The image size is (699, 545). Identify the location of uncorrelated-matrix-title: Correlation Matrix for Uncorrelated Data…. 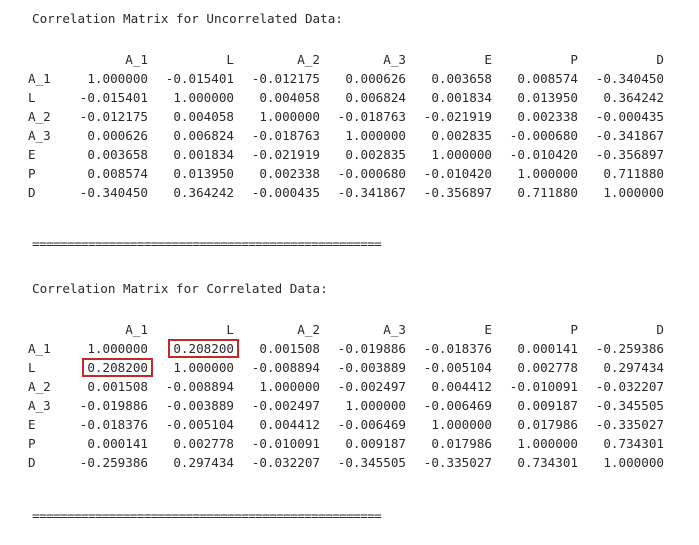
(187, 18).